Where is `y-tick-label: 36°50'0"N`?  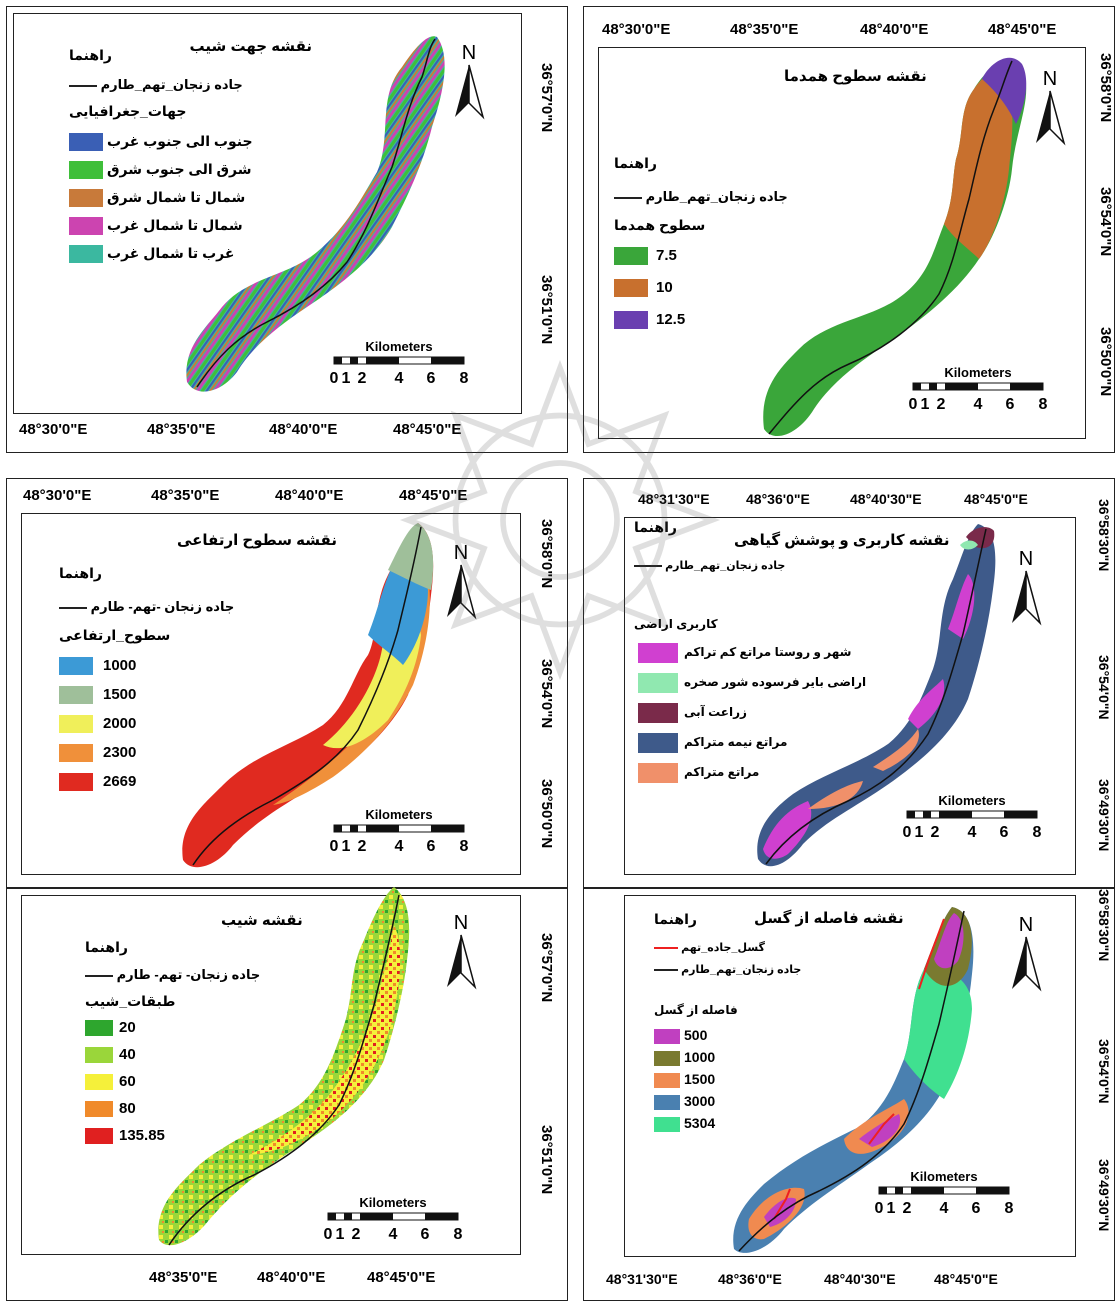 y-tick-label: 36°50'0"N is located at coordinates (546, 814).